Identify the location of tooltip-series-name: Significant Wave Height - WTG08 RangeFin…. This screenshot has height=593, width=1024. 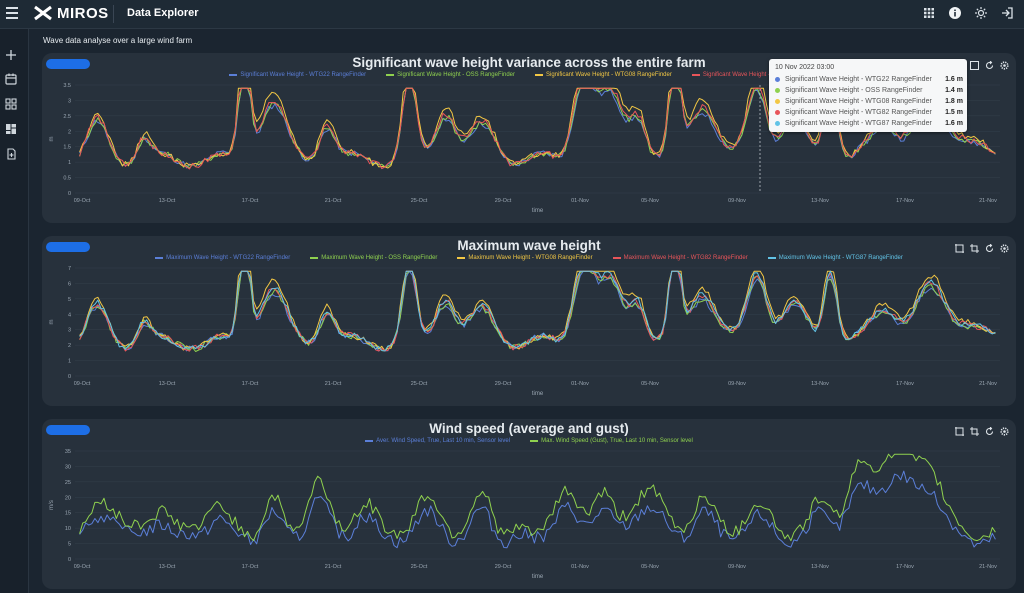
(858, 101).